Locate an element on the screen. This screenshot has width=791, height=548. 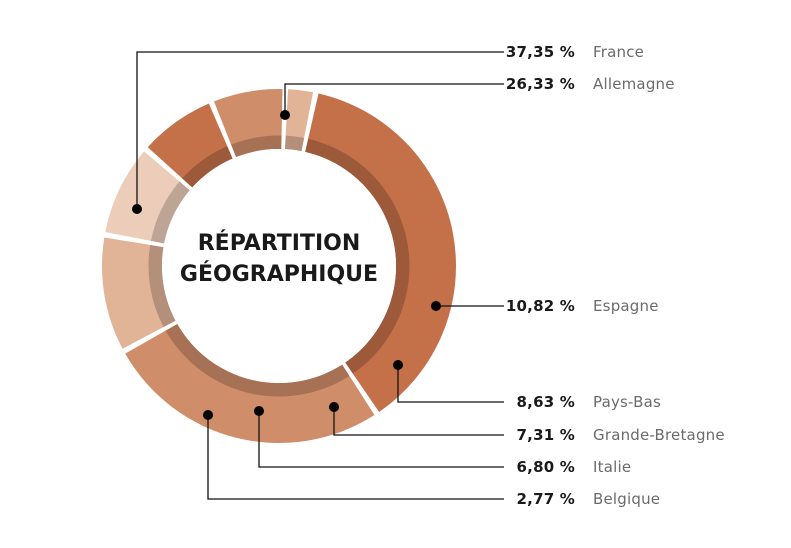
slice-inner-france is located at coordinates (357, 256).